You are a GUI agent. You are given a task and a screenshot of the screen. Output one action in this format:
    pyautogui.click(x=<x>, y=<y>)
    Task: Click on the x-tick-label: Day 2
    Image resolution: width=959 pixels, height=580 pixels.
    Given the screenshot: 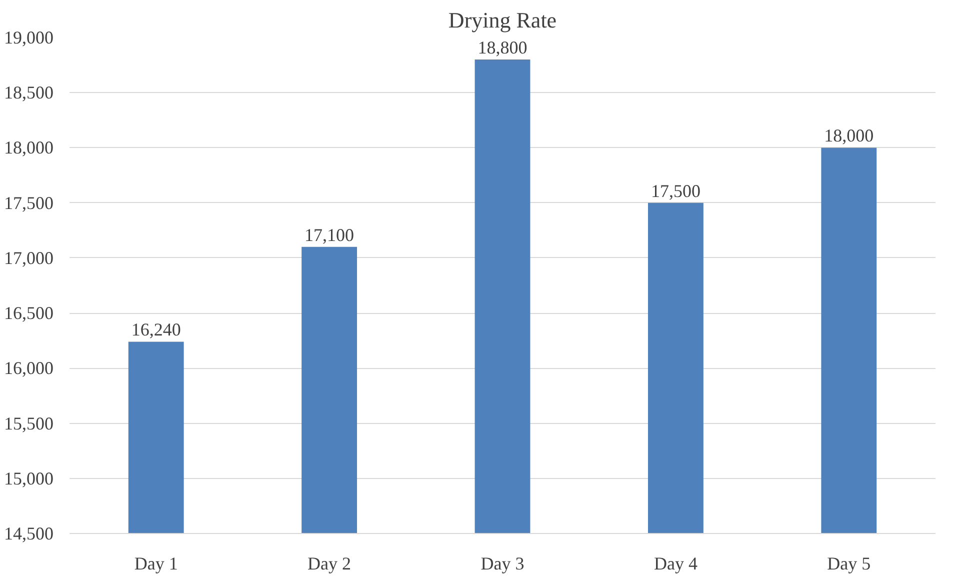 What is the action you would take?
    pyautogui.click(x=330, y=564)
    